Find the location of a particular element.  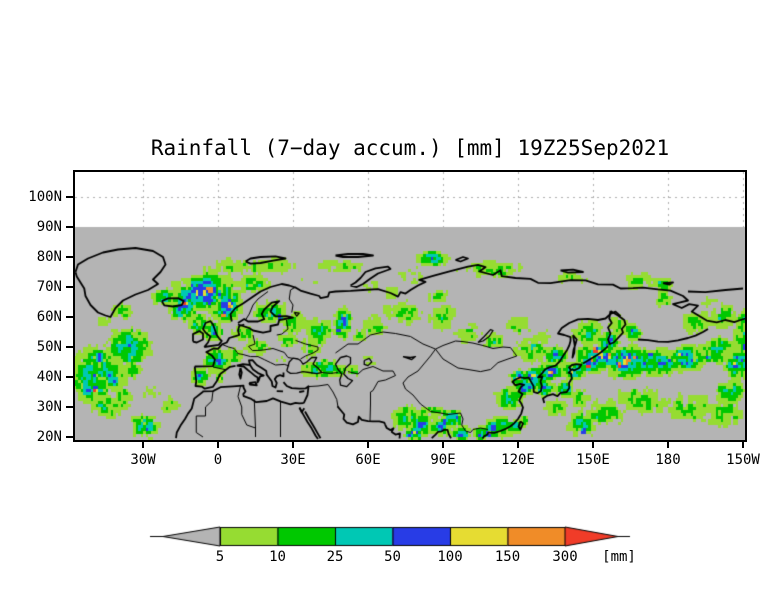

colorbar-level-label: 25 is located at coordinates (335, 557).